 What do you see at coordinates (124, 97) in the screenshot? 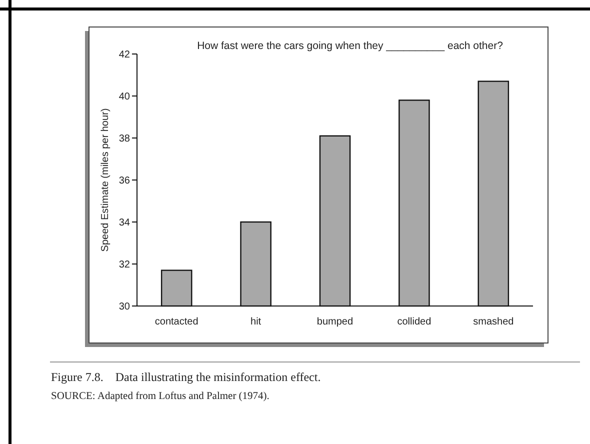
I see `y-tick-label: 40` at bounding box center [124, 97].